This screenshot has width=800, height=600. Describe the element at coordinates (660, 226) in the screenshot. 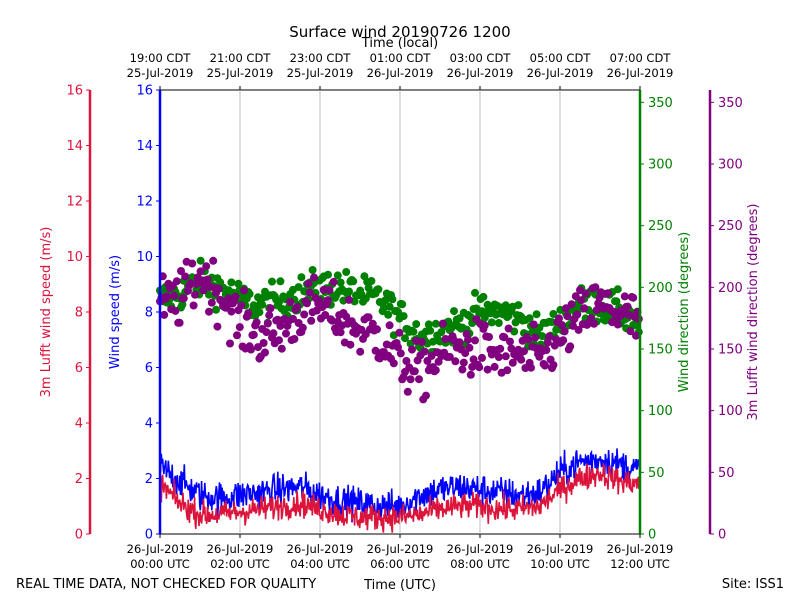

I see `axis-tick-label: 250` at that location.